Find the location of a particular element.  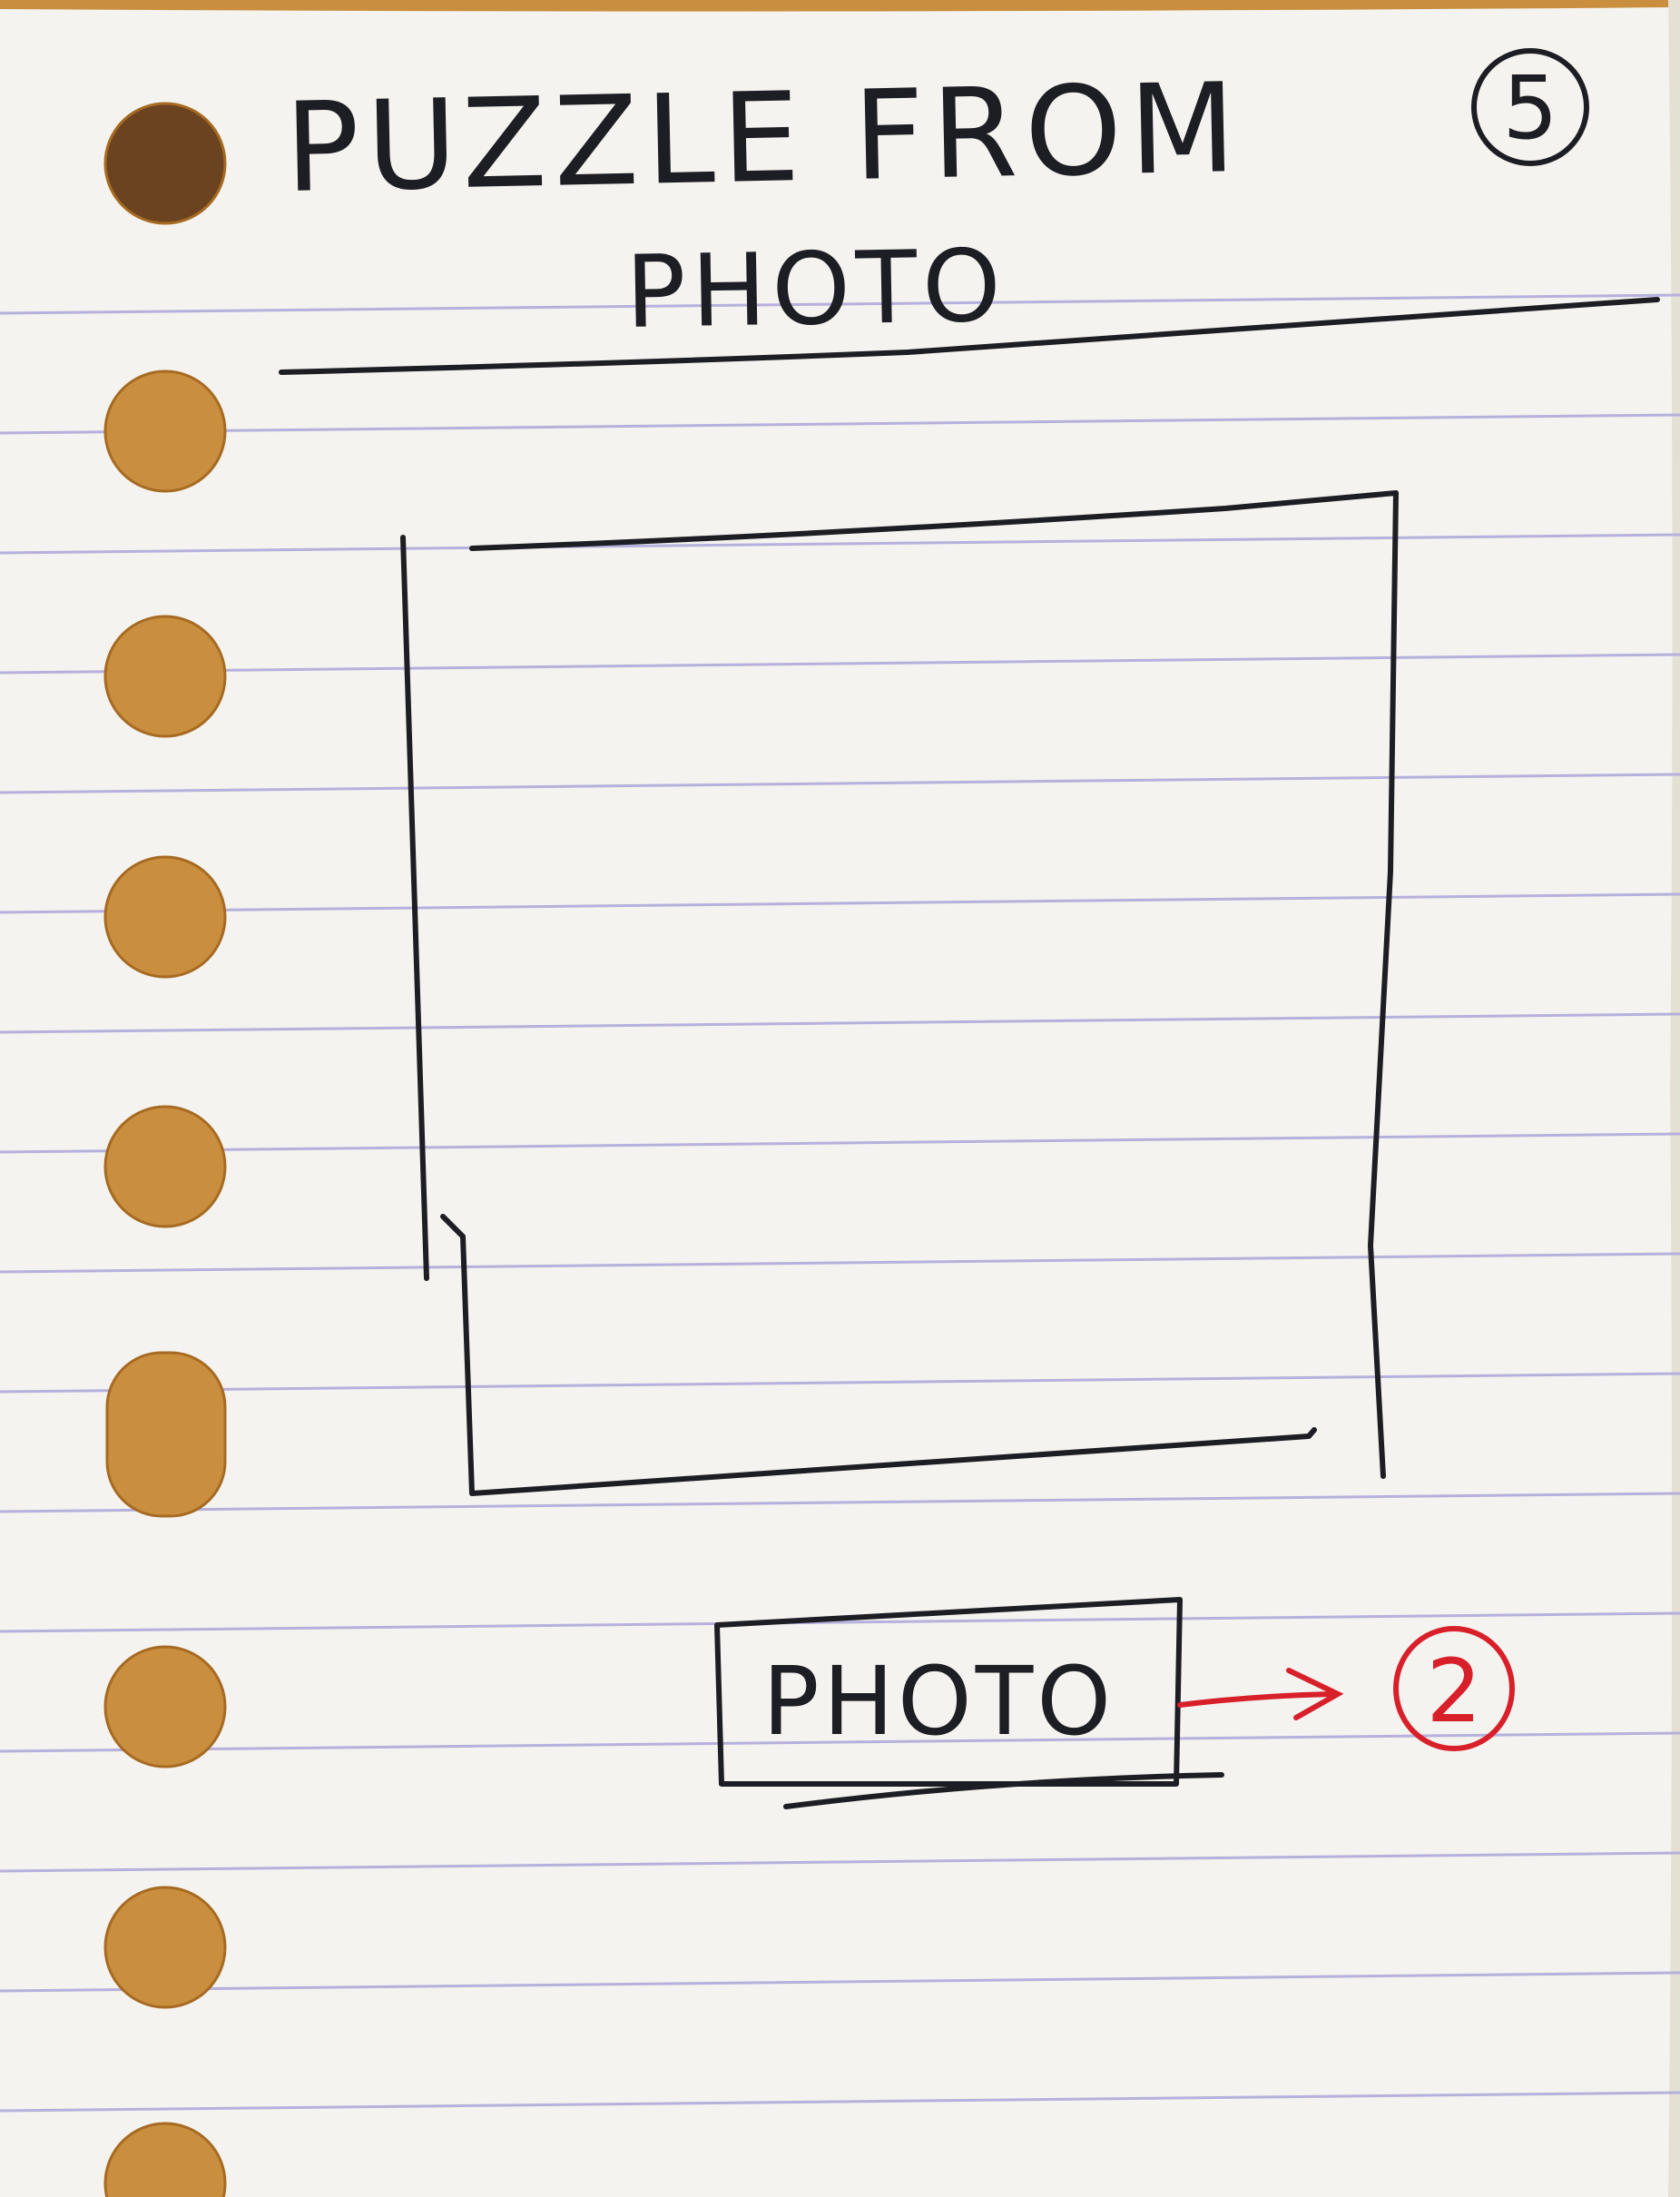

photo-button: PHOTO is located at coordinates (969, 1703).